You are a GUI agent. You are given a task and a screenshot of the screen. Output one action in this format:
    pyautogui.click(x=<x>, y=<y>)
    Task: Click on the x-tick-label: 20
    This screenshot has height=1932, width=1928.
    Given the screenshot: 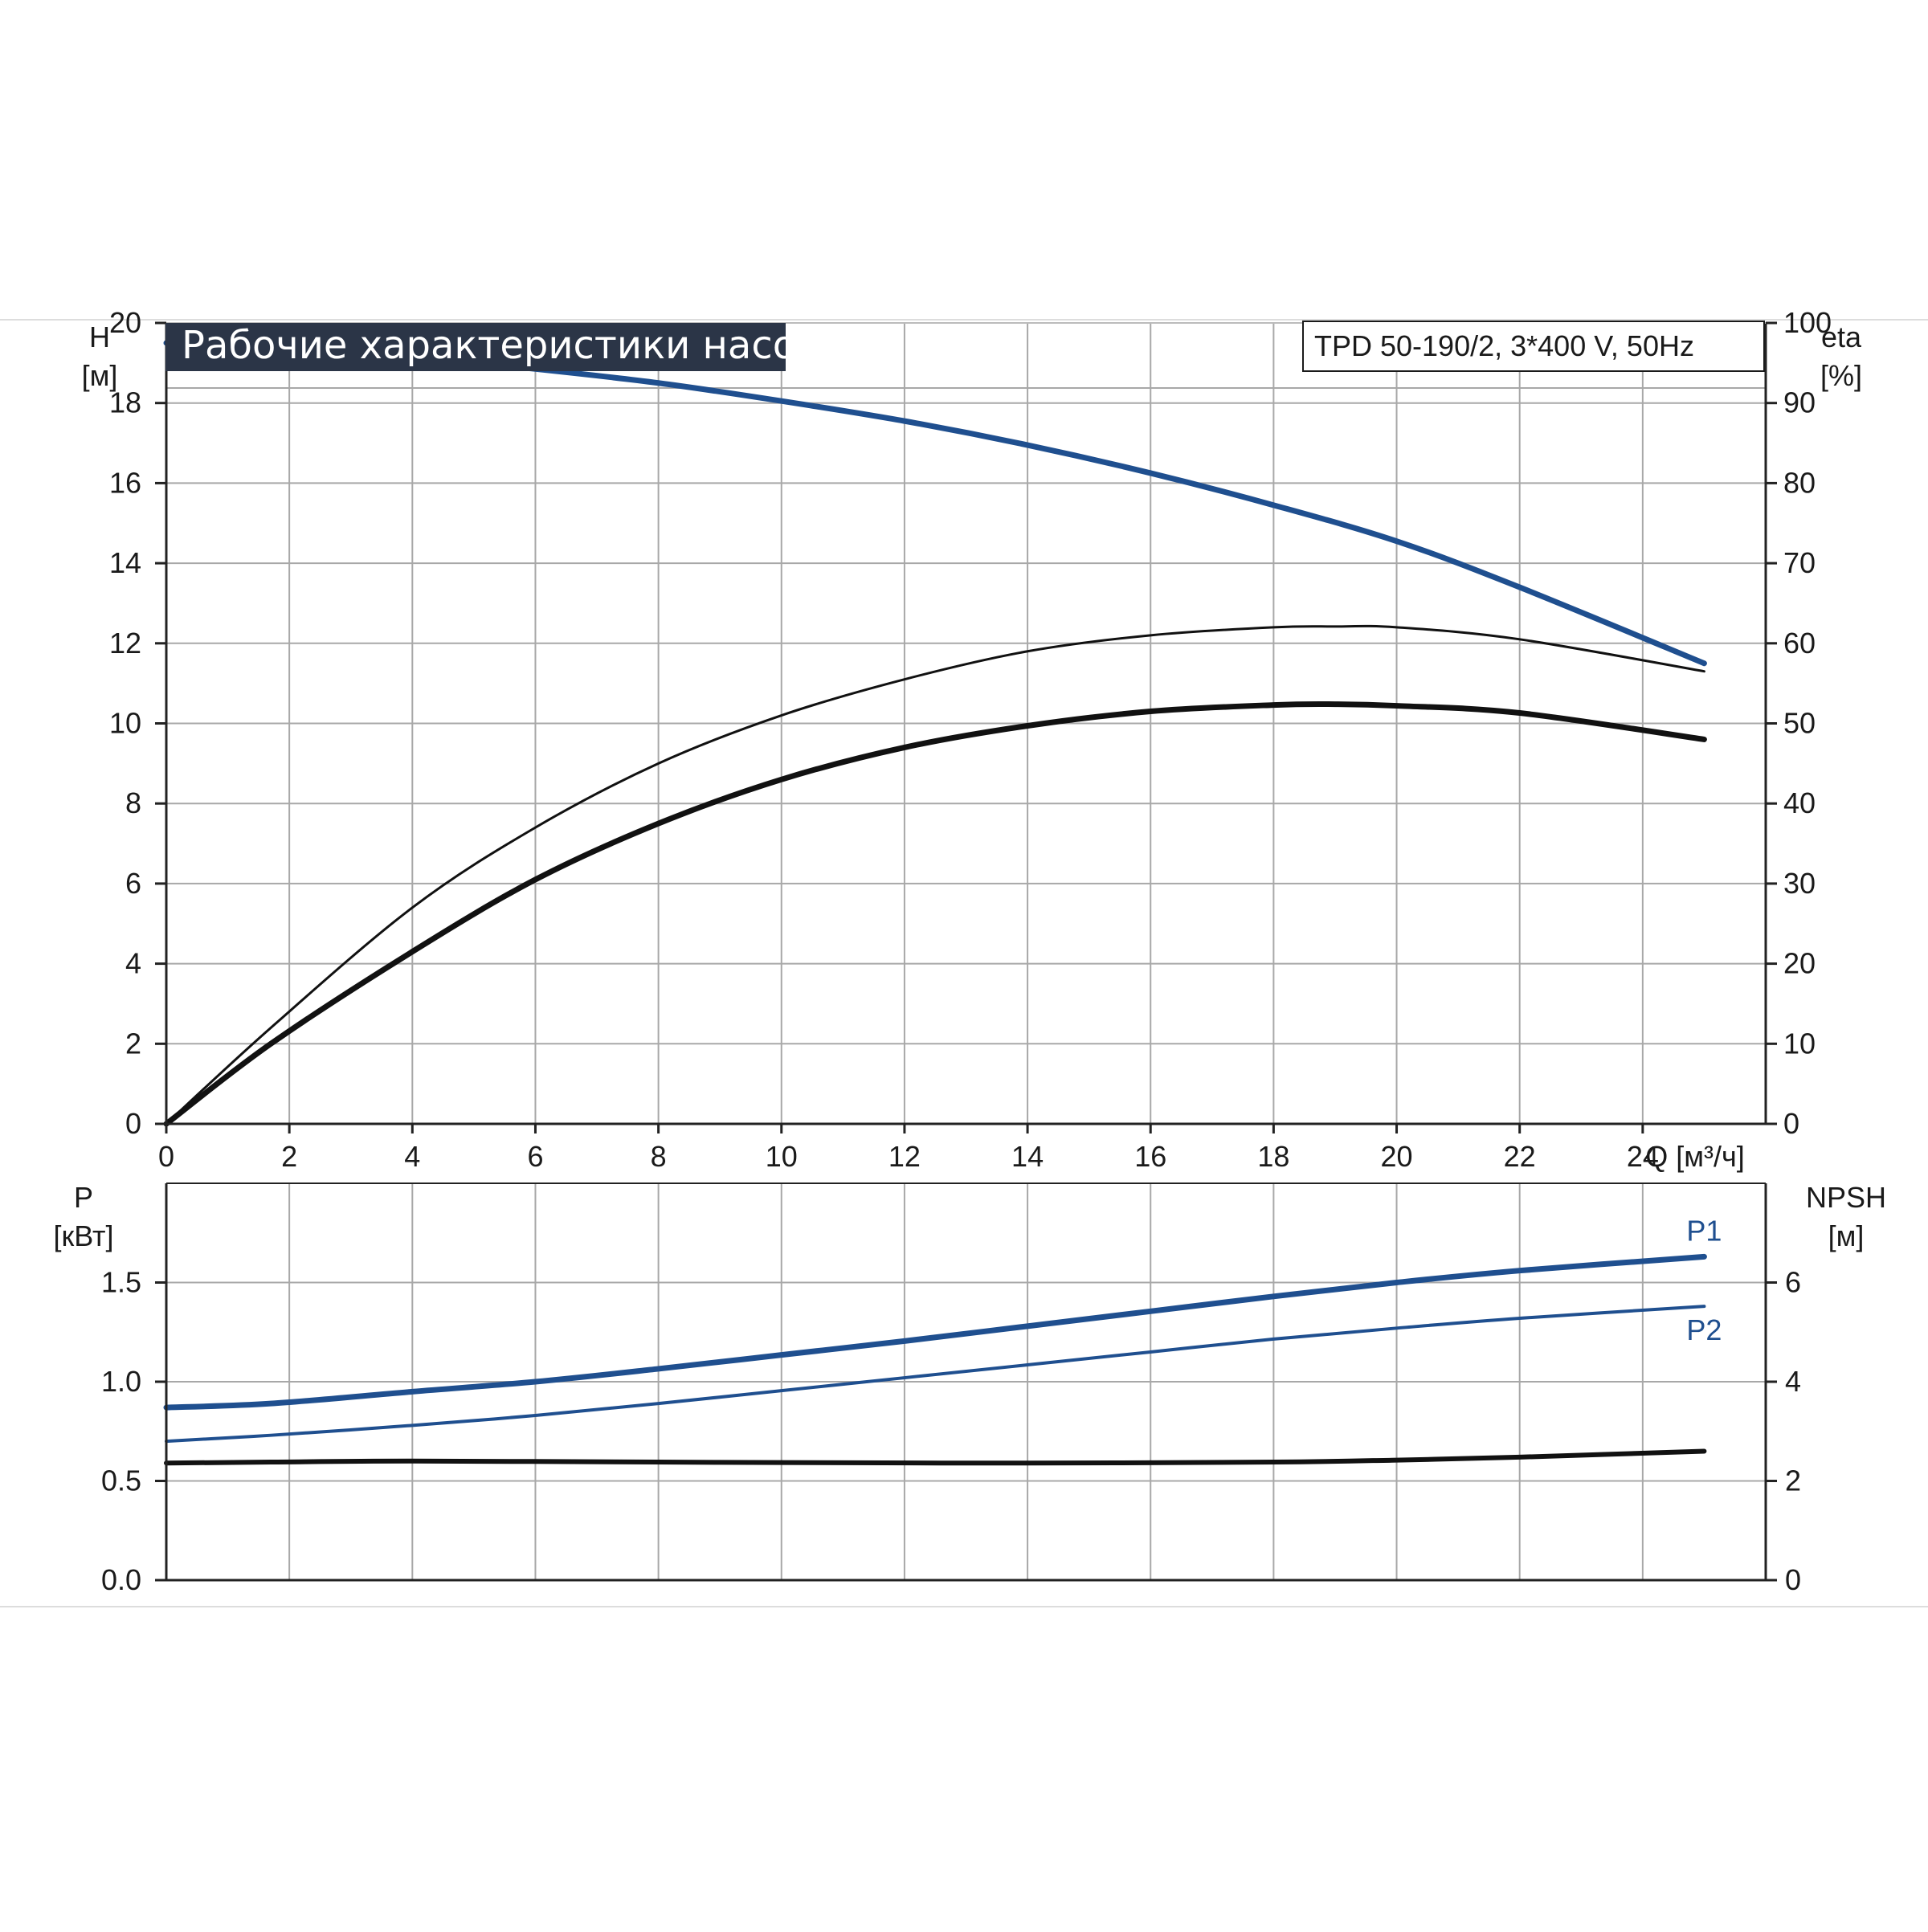 What is the action you would take?
    pyautogui.click(x=1397, y=1156)
    